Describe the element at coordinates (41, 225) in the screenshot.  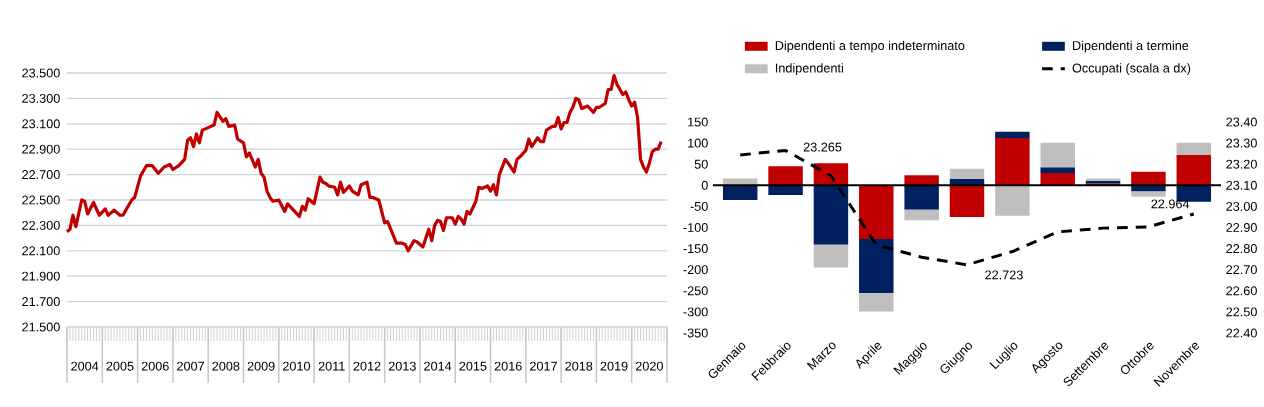
I see `y-tick-label: 22.300` at that location.